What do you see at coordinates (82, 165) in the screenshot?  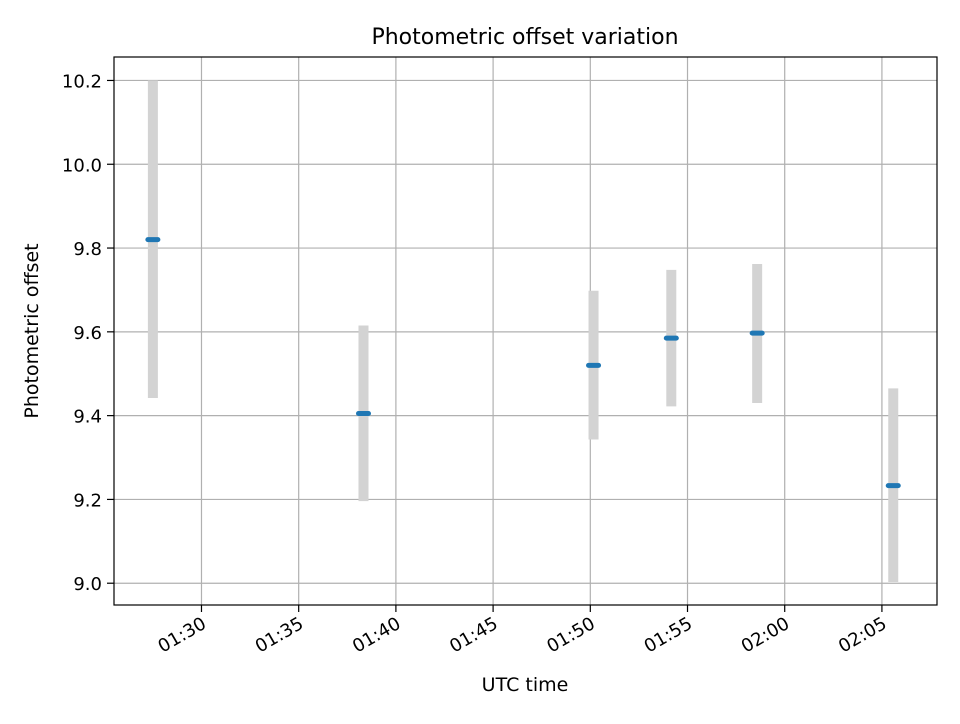 I see `y-tick-label: 10.0` at bounding box center [82, 165].